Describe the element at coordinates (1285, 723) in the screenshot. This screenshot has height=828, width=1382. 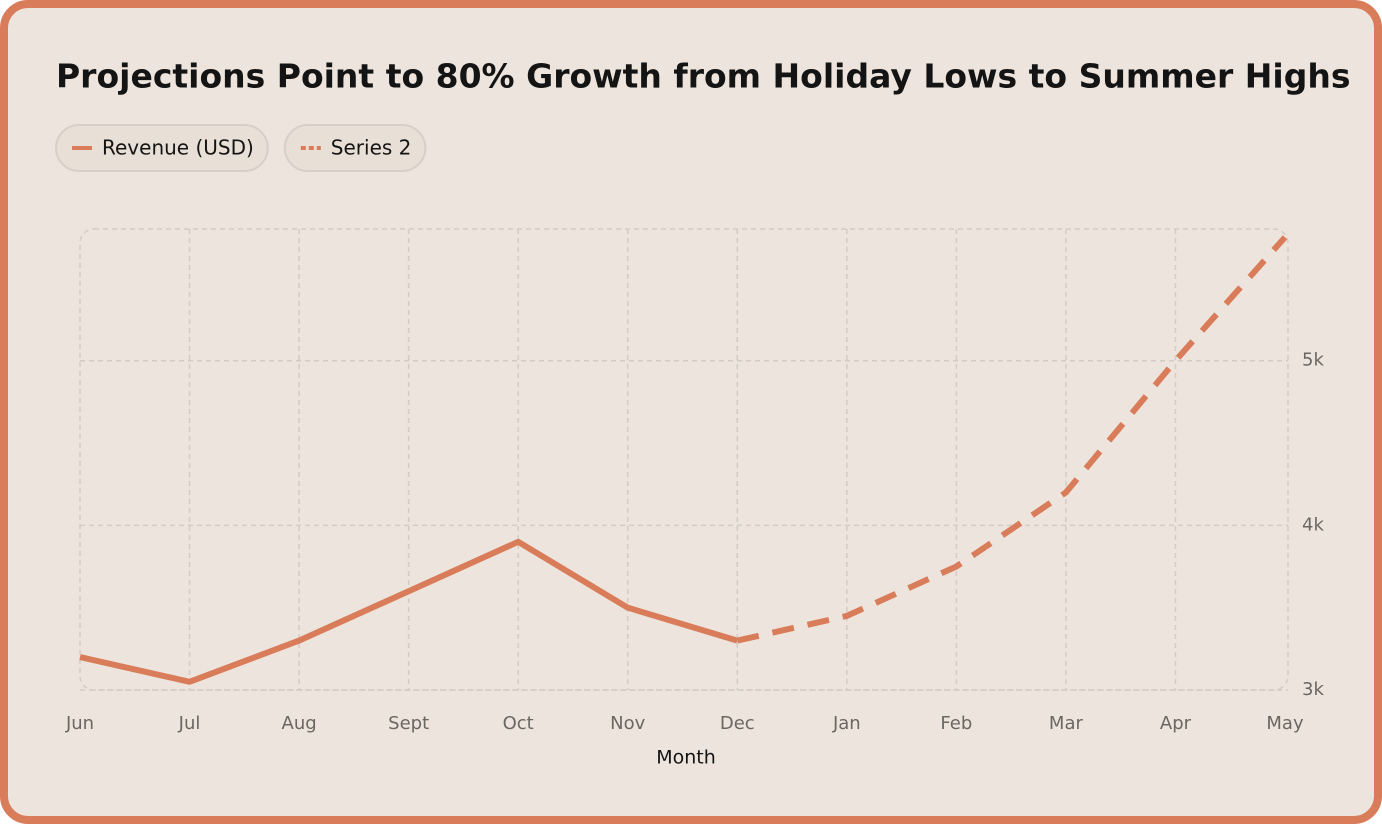
I see `x-tick-label: May` at that location.